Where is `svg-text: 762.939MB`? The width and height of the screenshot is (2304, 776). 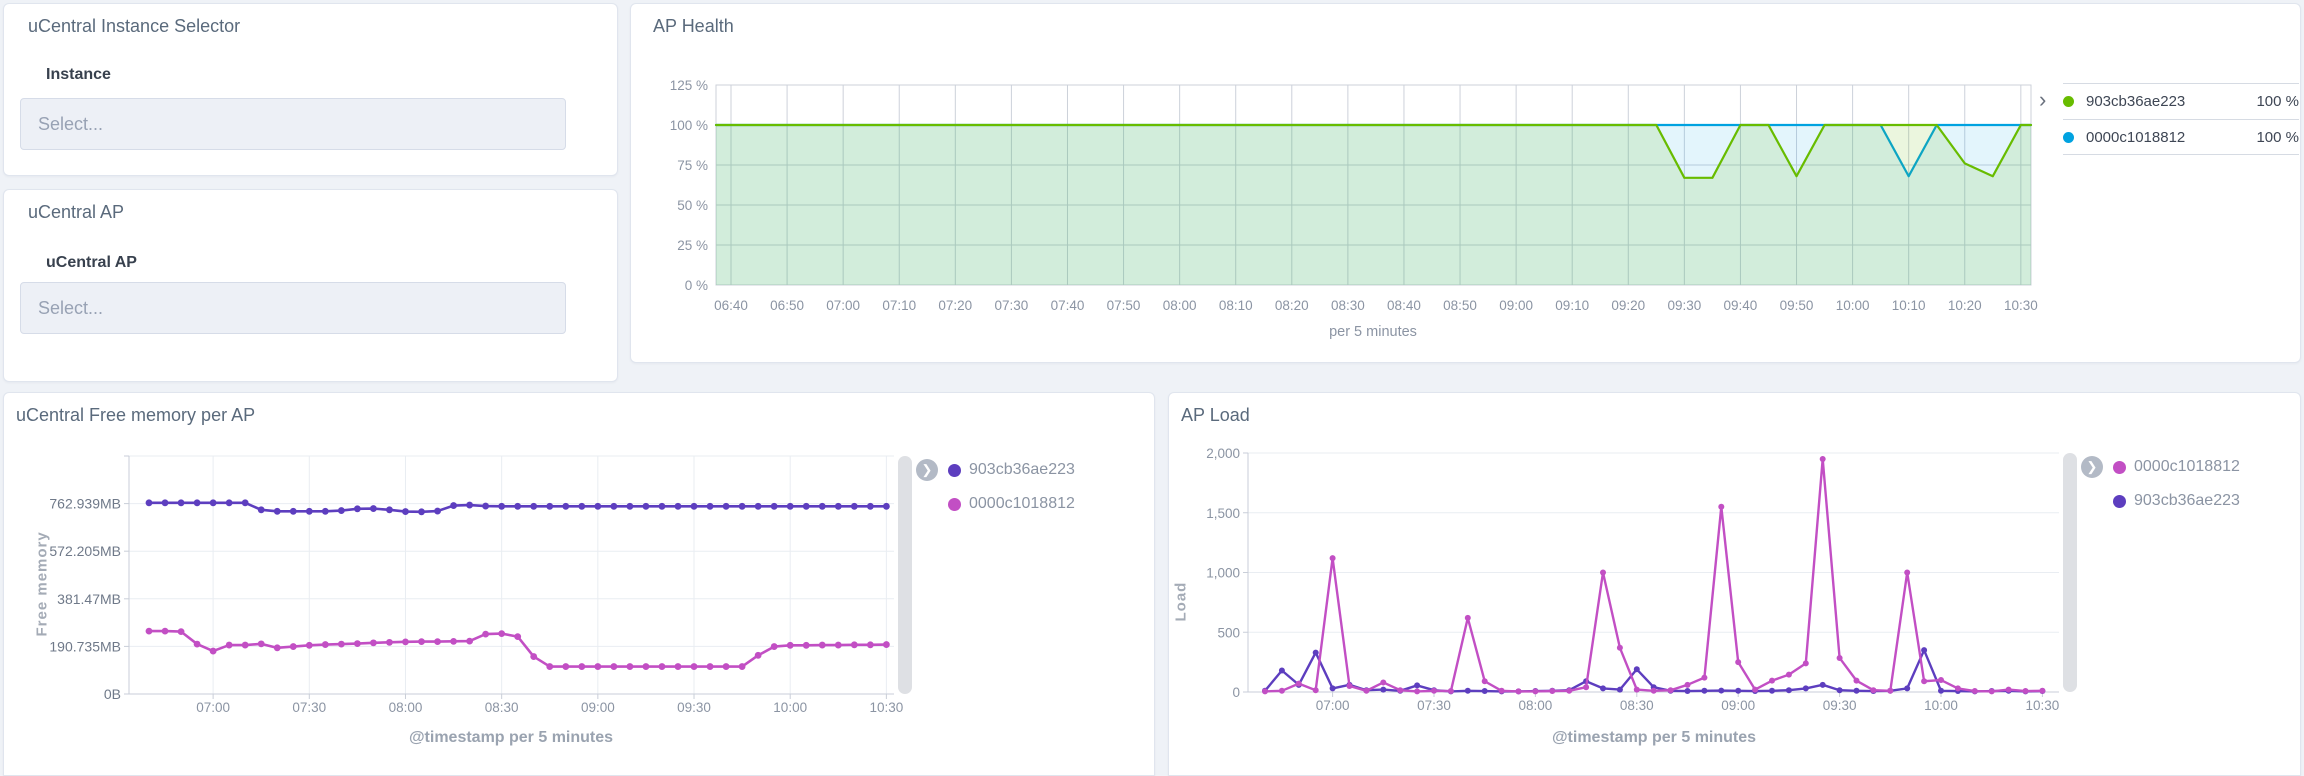 svg-text: 762.939MB is located at coordinates (85, 504).